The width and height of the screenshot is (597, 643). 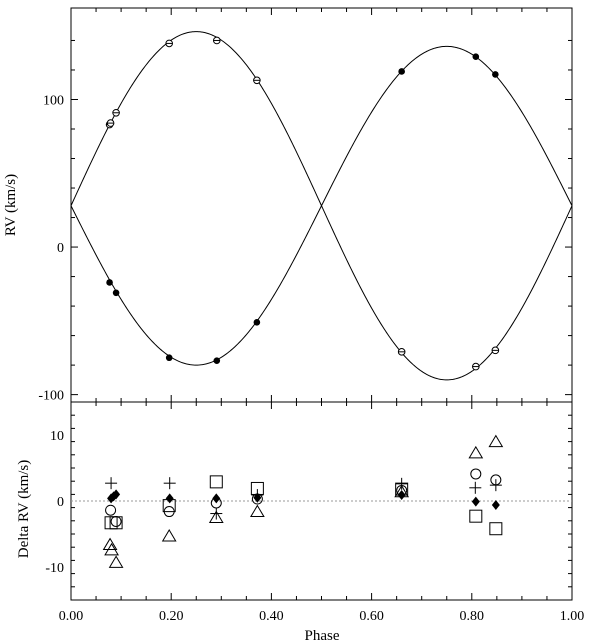 I want to click on phase-tick-label: 1.00, so click(x=572, y=616).